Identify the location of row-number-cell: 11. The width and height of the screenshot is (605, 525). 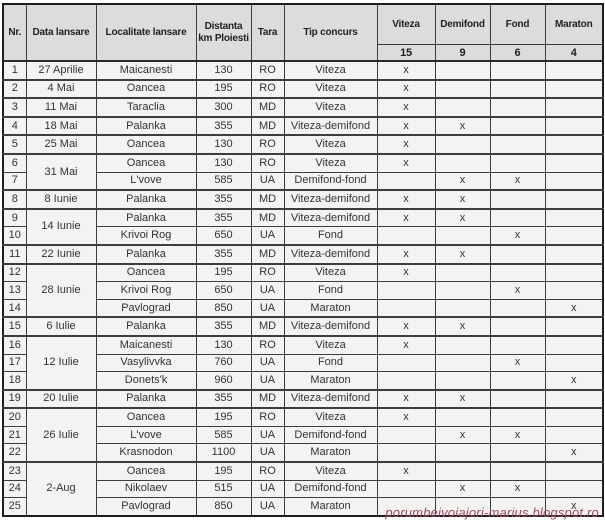
(14, 254).